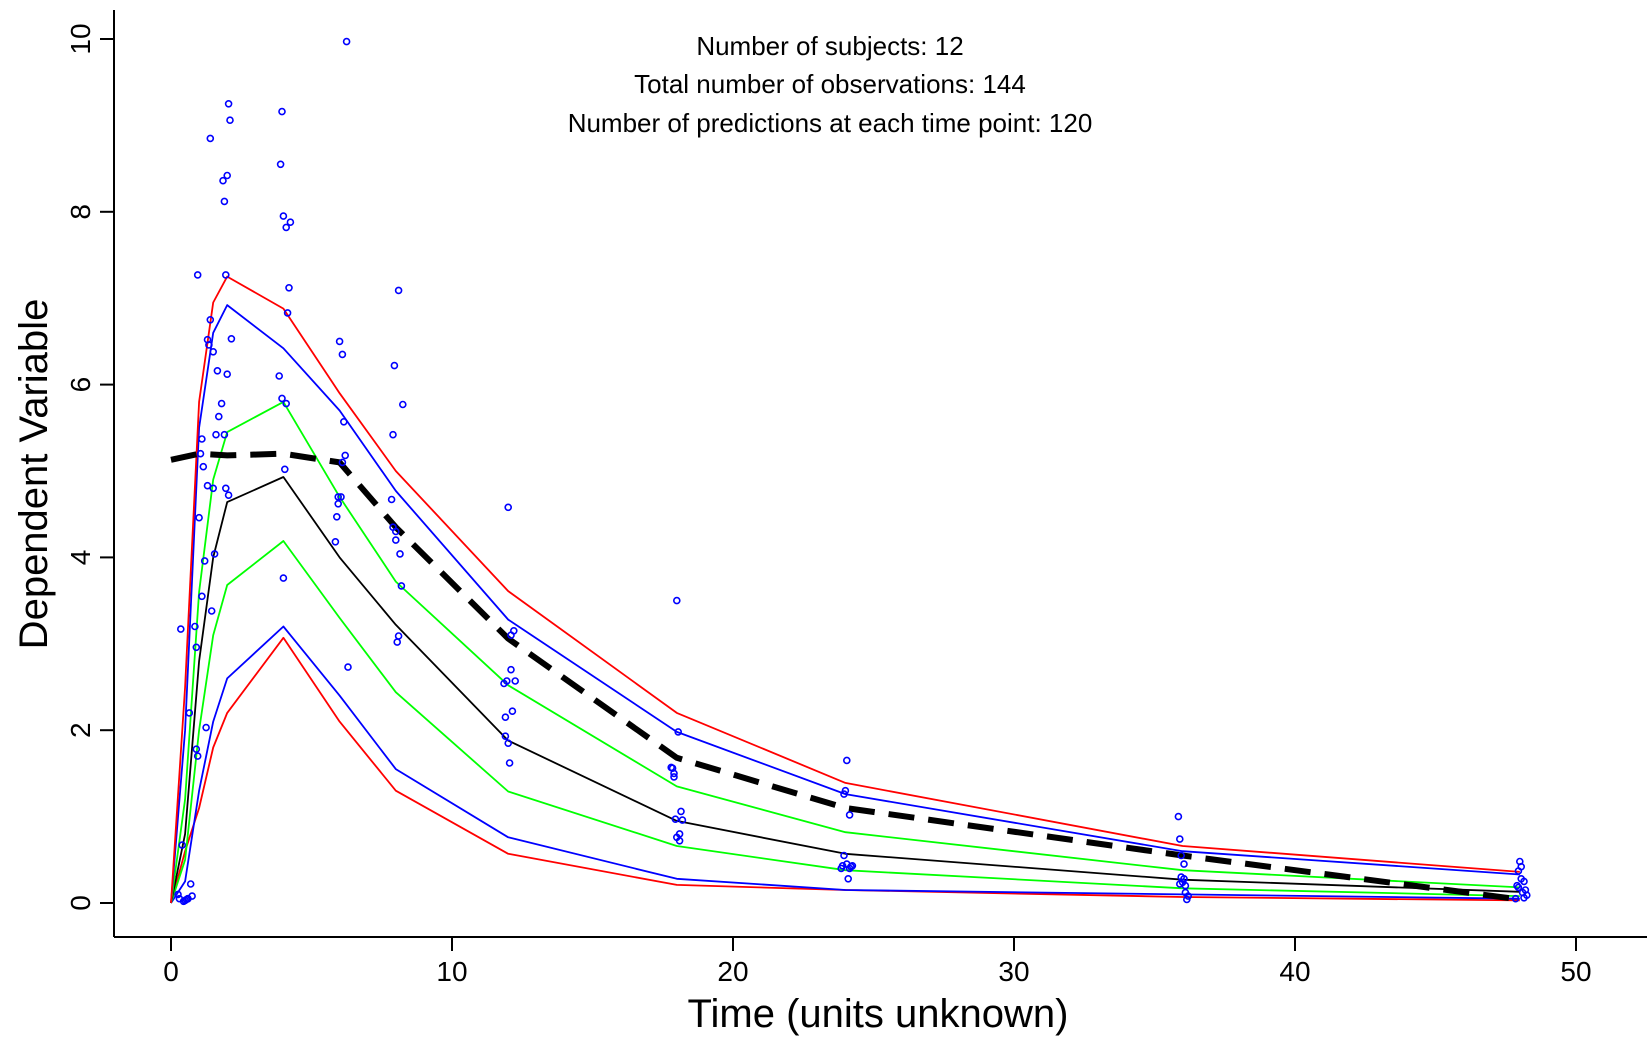 Image resolution: width=1647 pixels, height=1037 pixels. I want to click on y-tick-label: 4, so click(80, 558).